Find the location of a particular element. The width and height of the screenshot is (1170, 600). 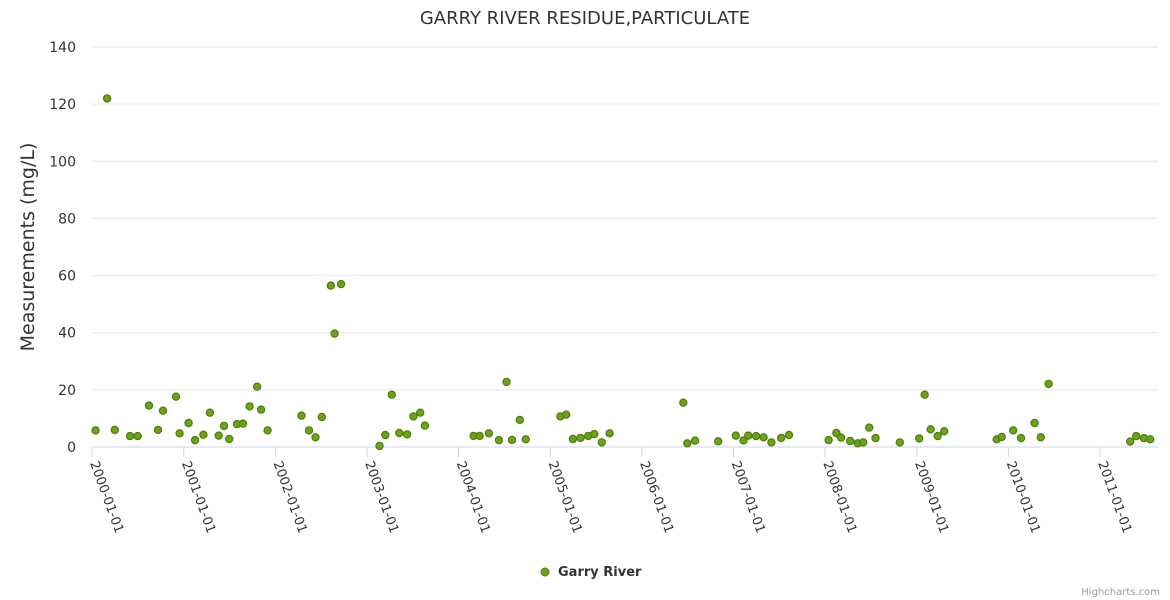

y-tick-label: 0 is located at coordinates (71, 448).